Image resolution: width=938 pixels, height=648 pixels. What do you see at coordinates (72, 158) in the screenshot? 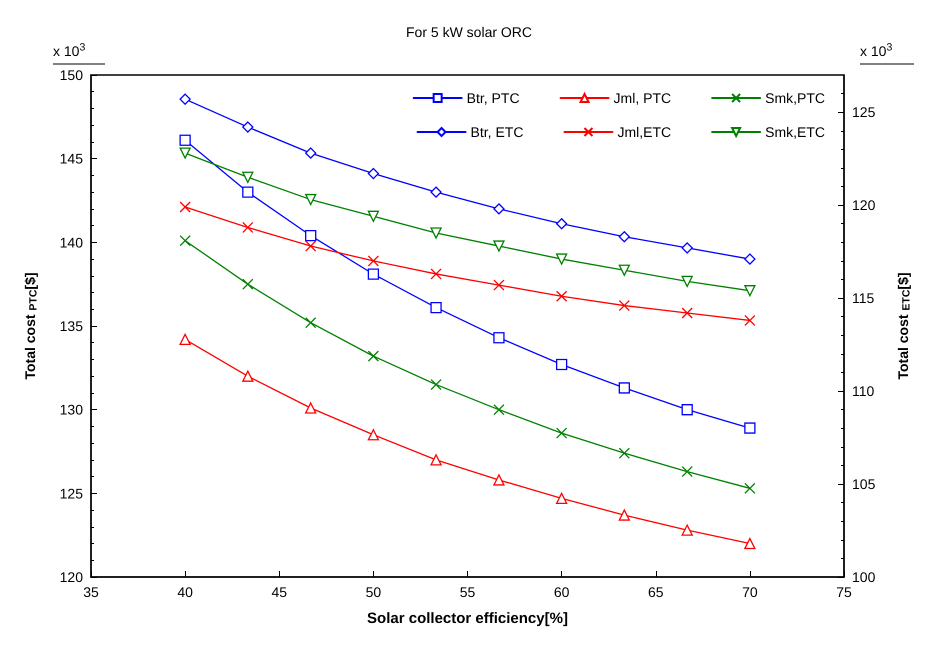
I see `y-tick-label: 145` at bounding box center [72, 158].